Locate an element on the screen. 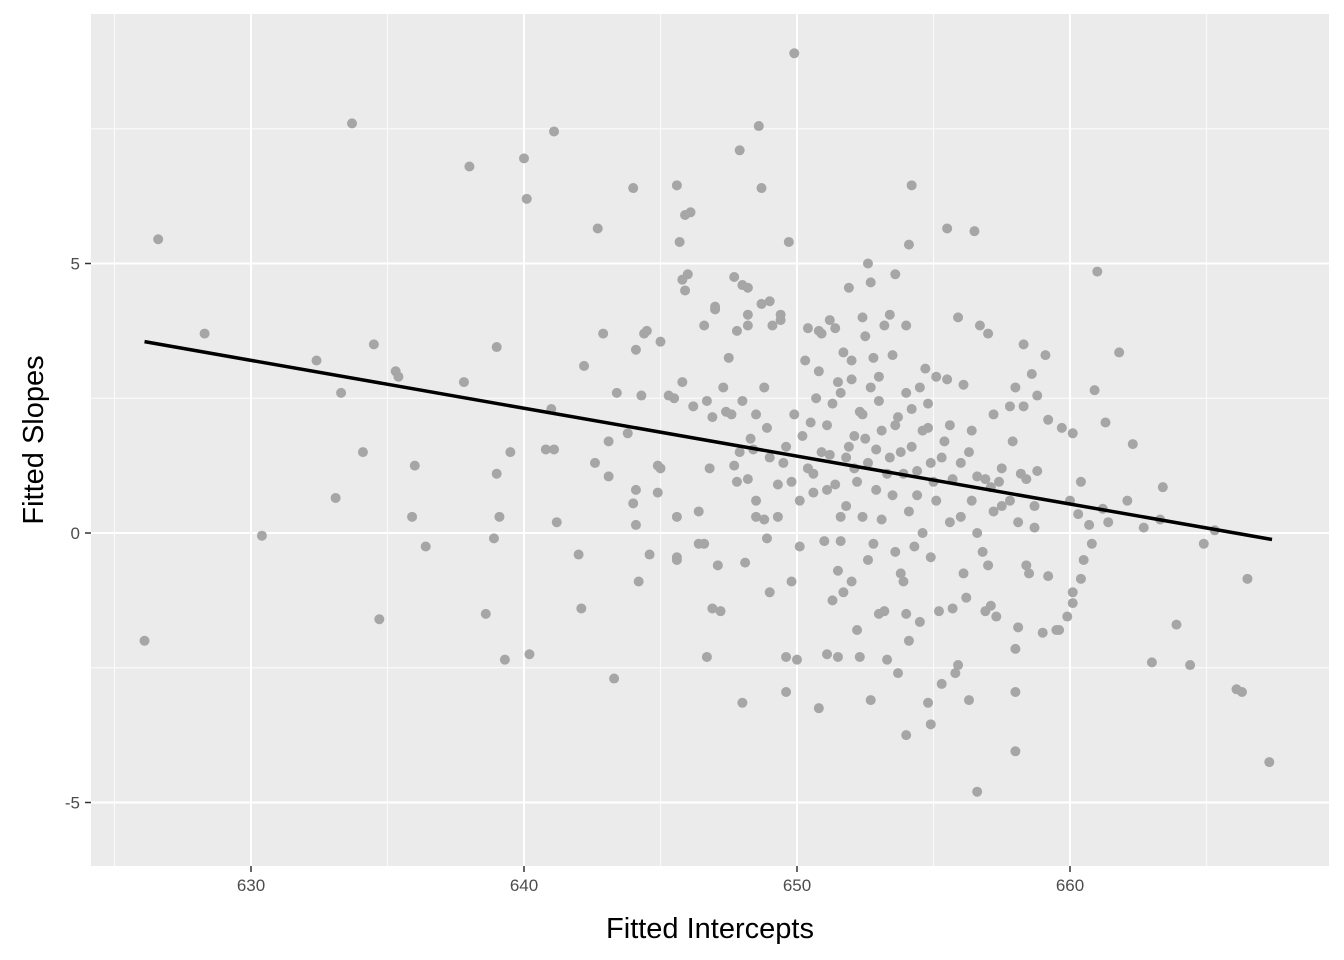  y-axis-ticks: -5 0 5 is located at coordinates (78, 534).